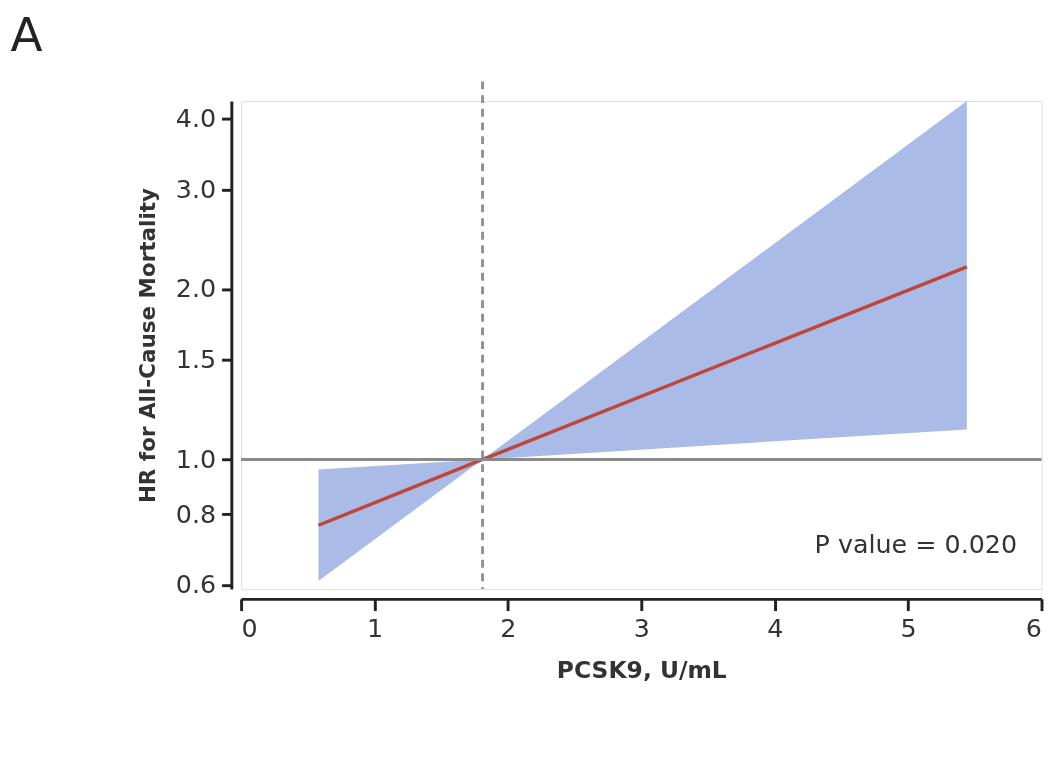  What do you see at coordinates (196, 584) in the screenshot?
I see `y-tick-label: 0.6` at bounding box center [196, 584].